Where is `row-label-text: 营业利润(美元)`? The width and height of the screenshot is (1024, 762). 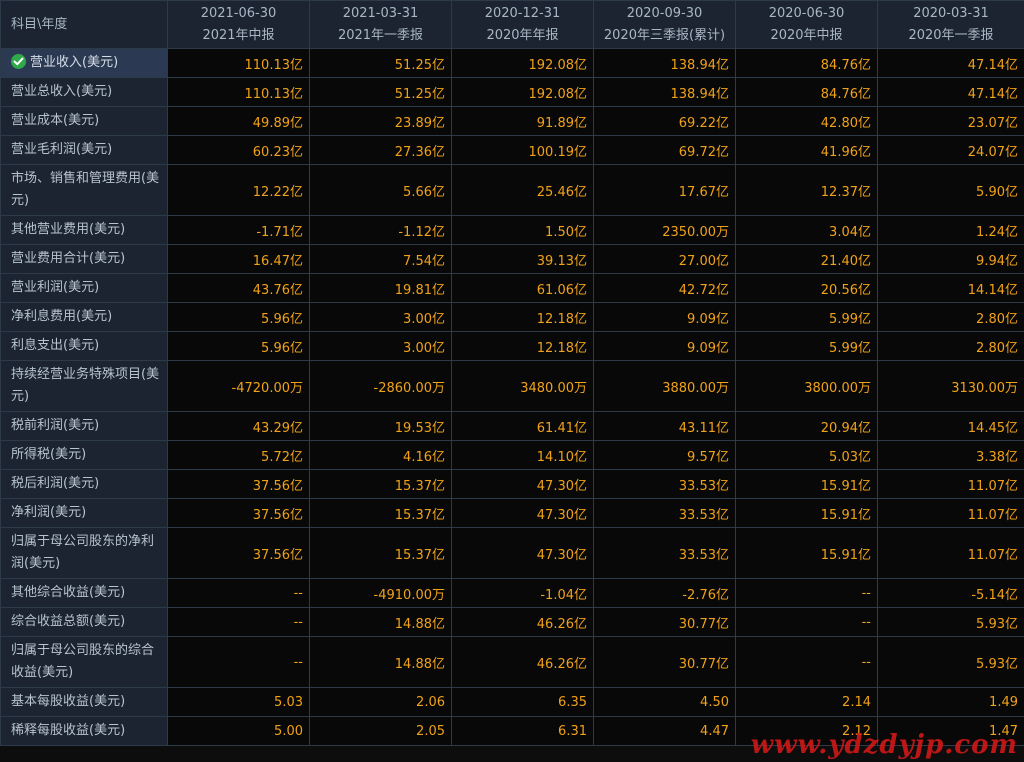
row-label-text: 营业利润(美元) is located at coordinates (55, 287).